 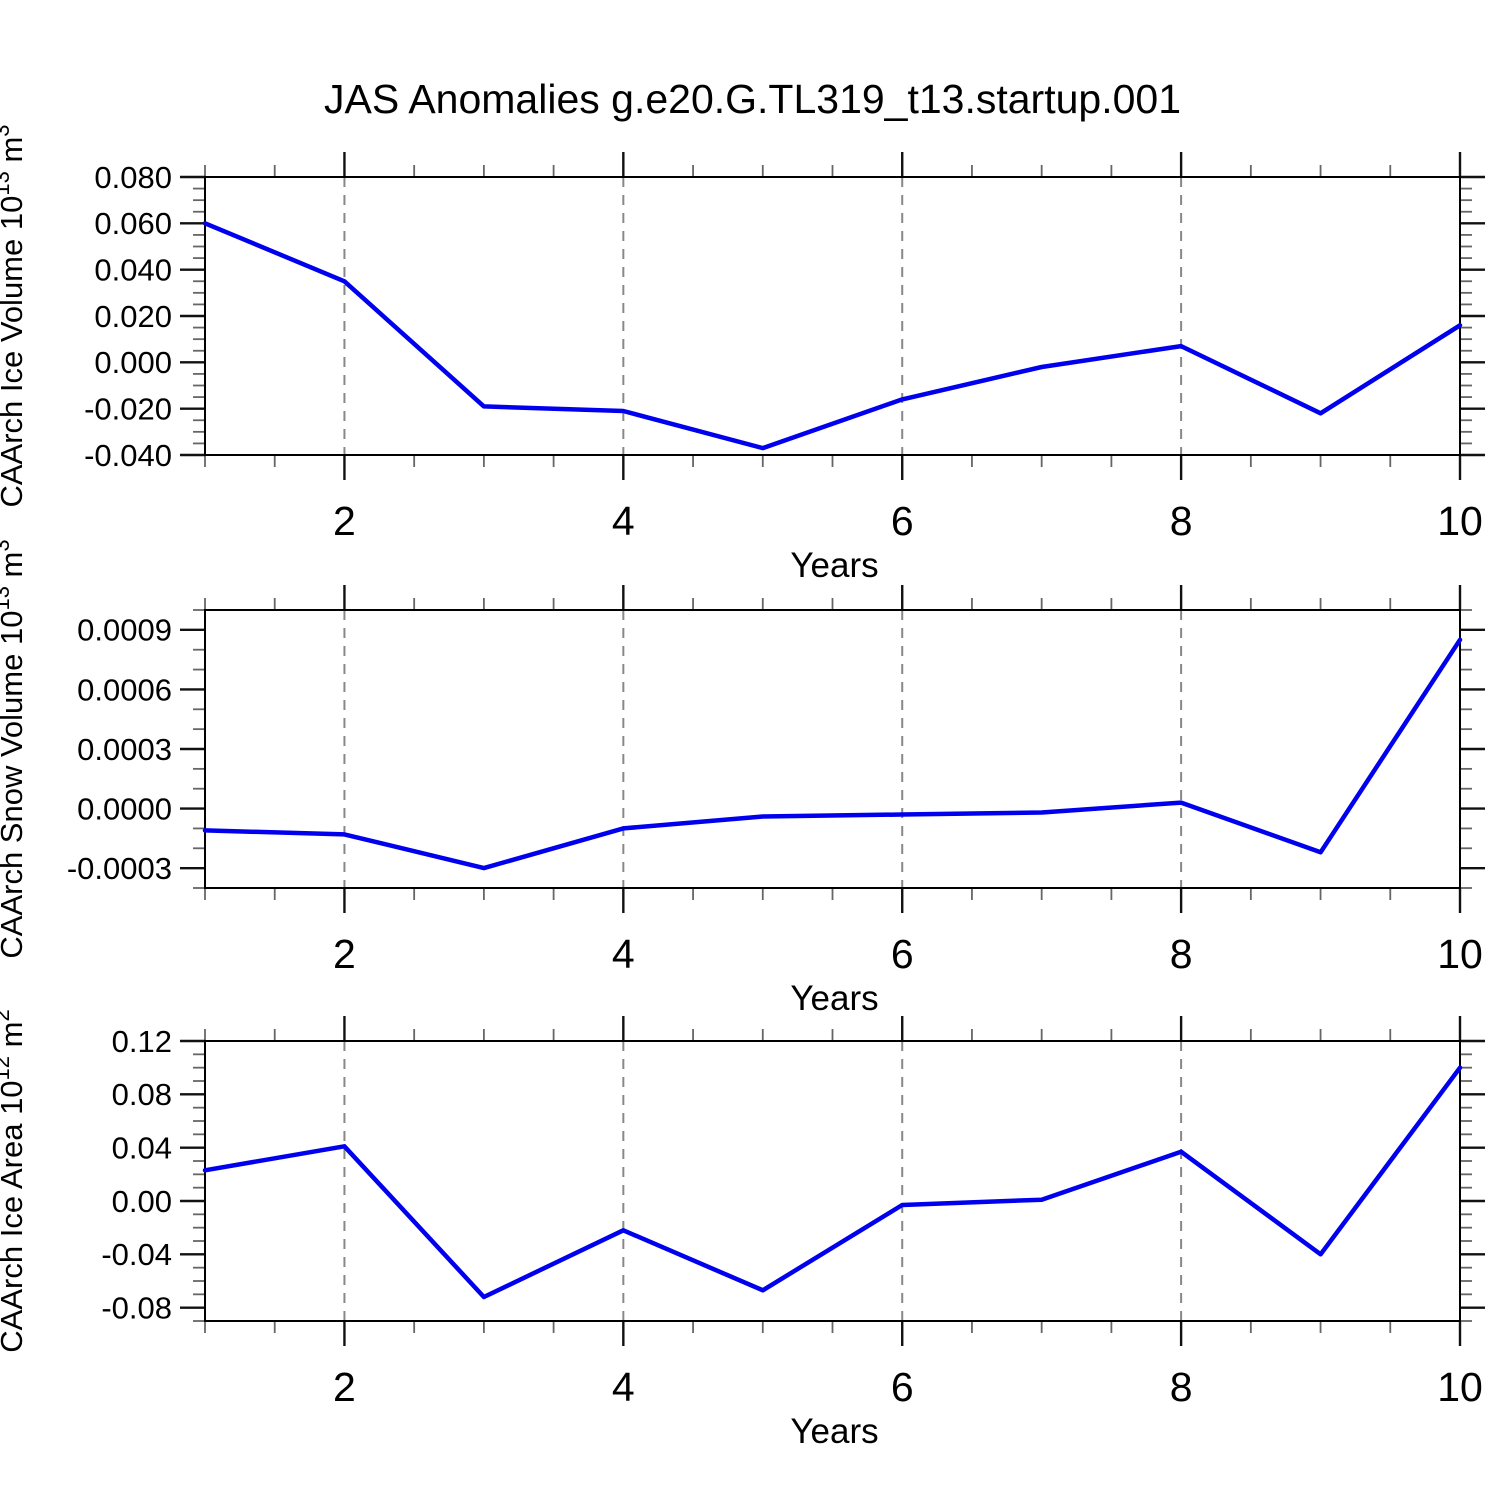 What do you see at coordinates (133, 316) in the screenshot?
I see `y-tick-label: 0.020` at bounding box center [133, 316].